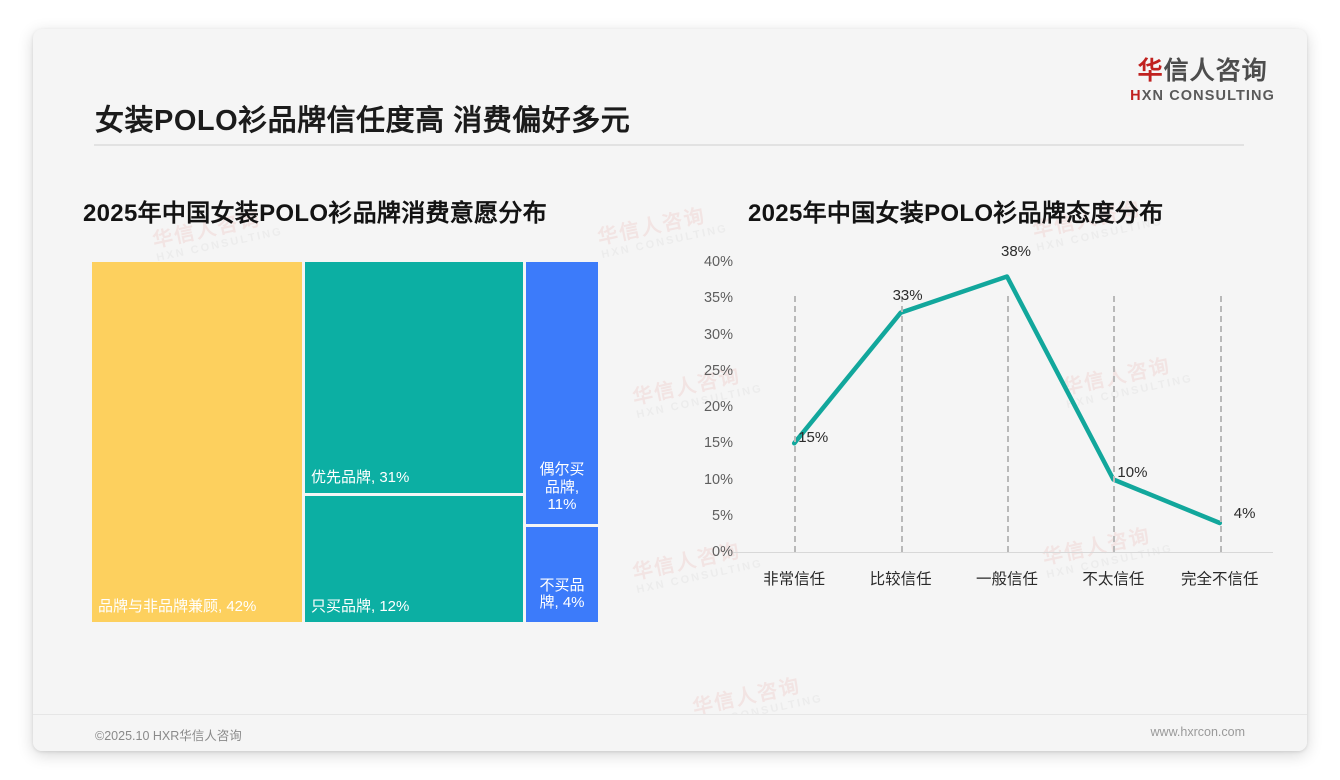 This screenshot has height=780, width=1340. I want to click on y-axis-tick-label: 5%, so click(722, 515).